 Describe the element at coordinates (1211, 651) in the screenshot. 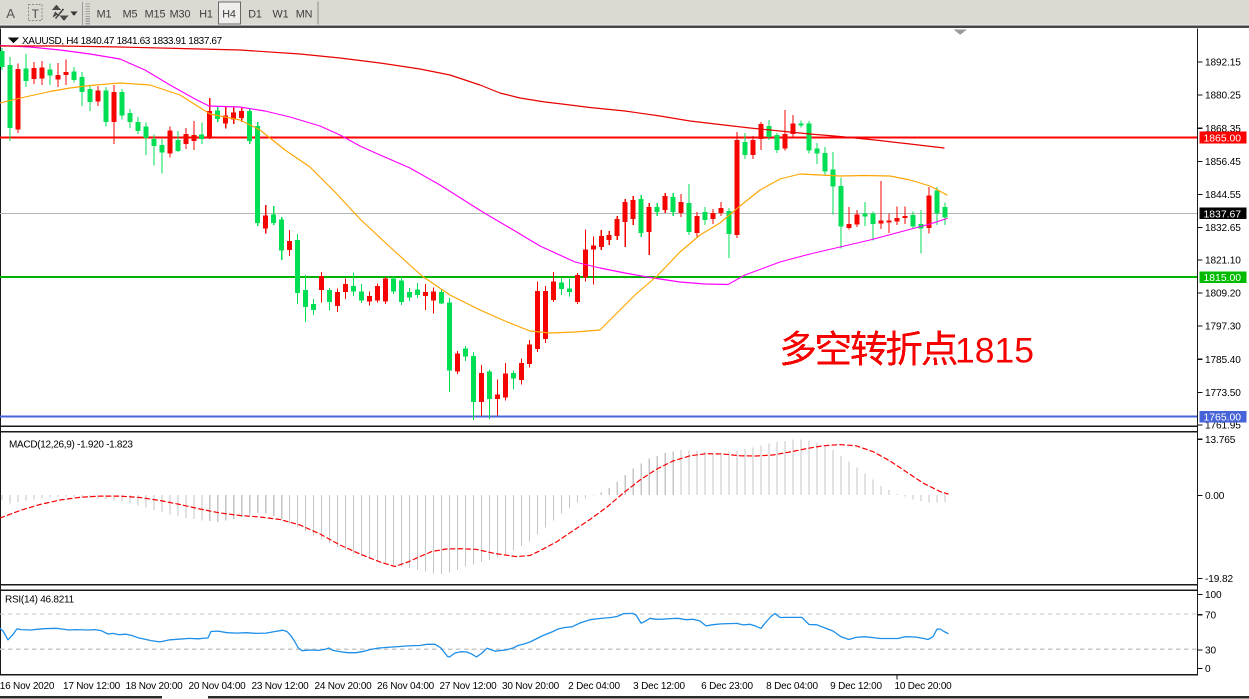

I see `svg-text: 30` at that location.